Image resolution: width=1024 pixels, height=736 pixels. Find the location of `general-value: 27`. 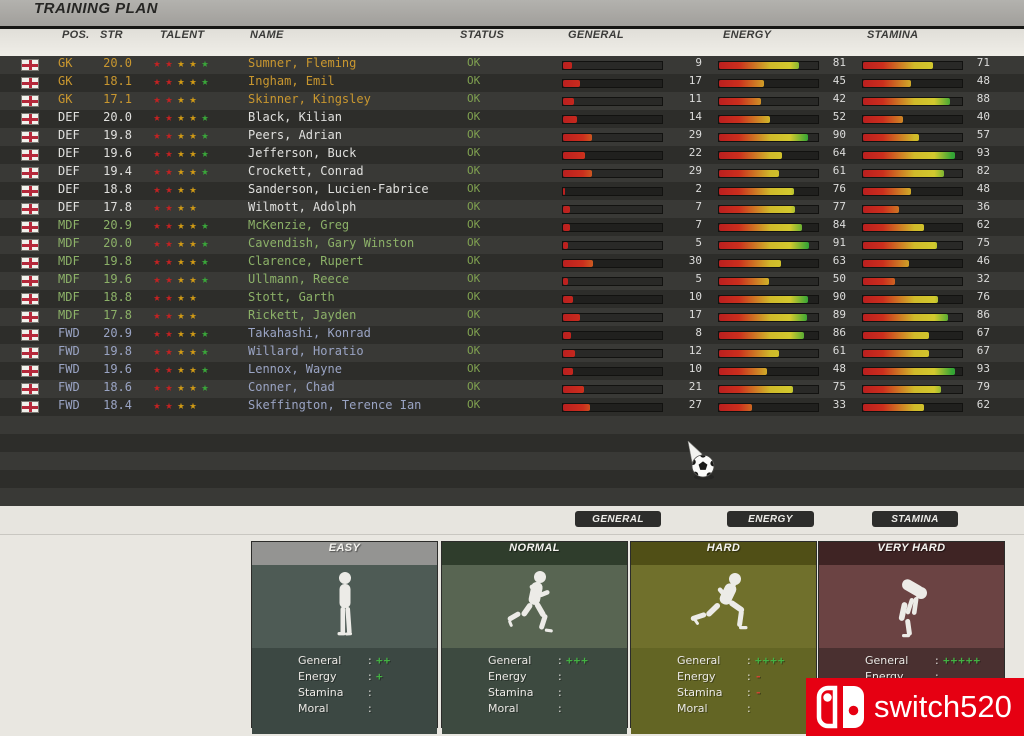

general-value: 27 is located at coordinates (695, 404).